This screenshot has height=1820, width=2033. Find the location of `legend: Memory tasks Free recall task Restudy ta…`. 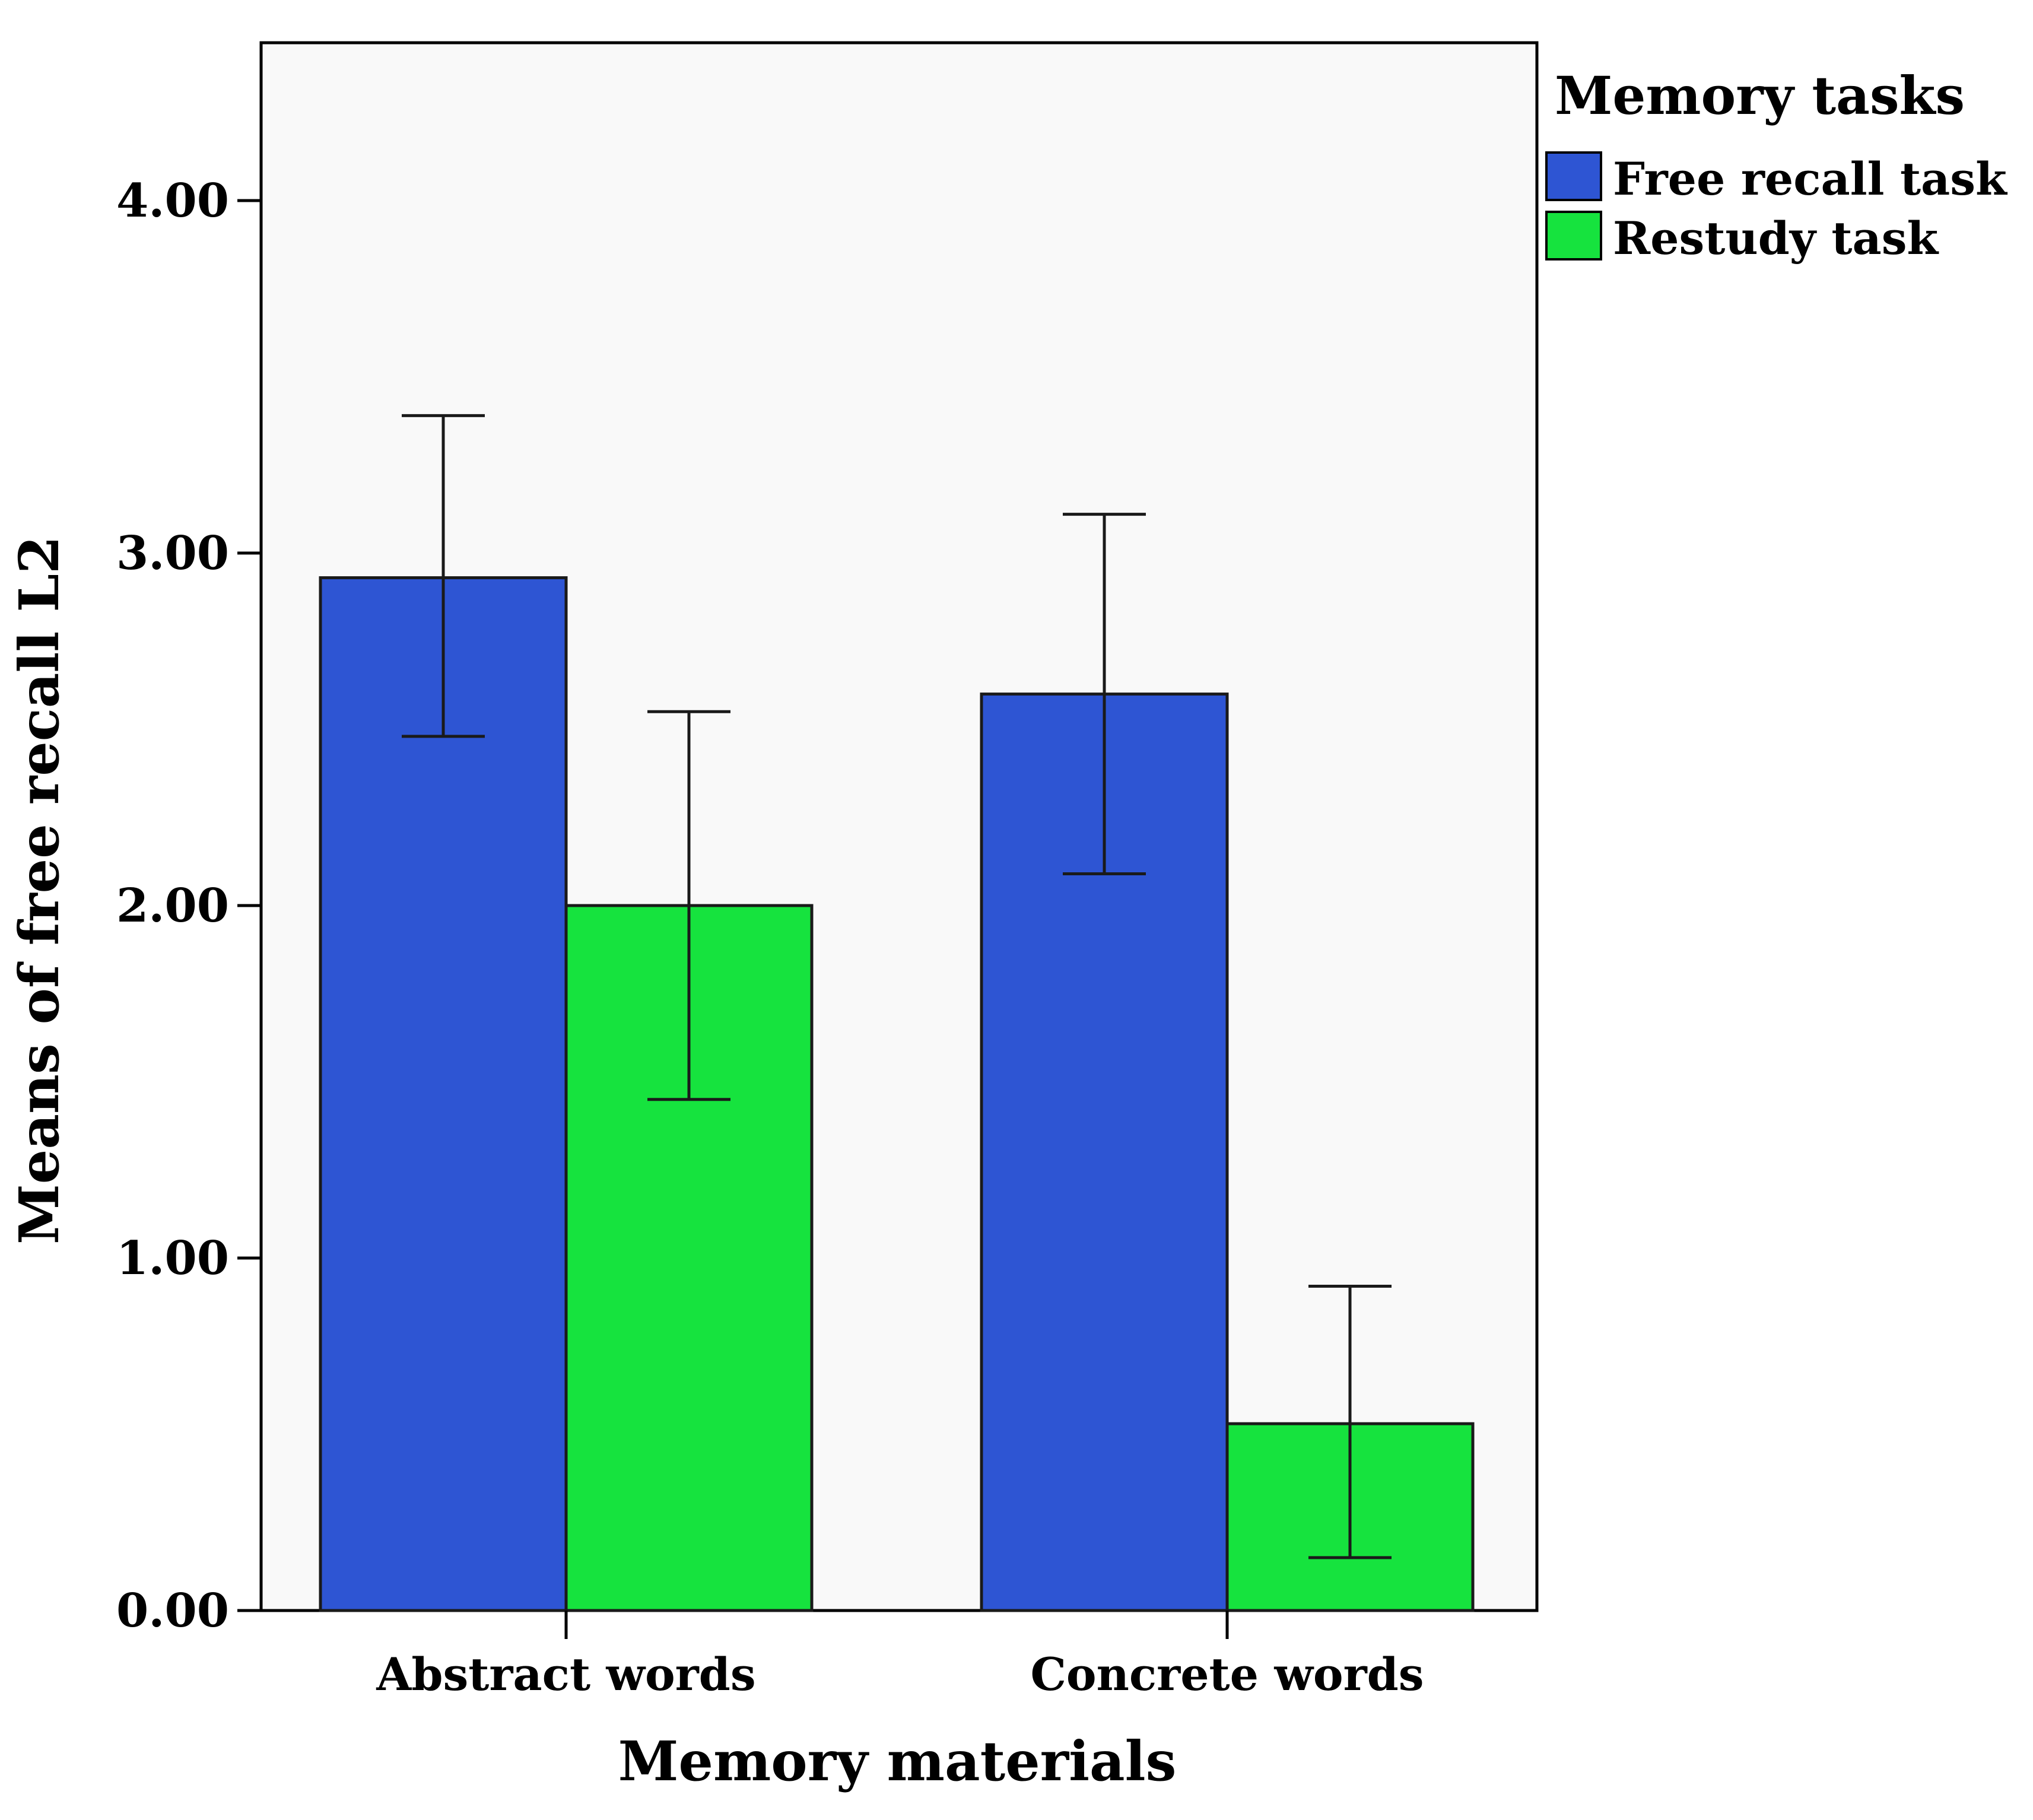

legend: Memory tasks Free recall task Restudy ta… is located at coordinates (1776, 165).